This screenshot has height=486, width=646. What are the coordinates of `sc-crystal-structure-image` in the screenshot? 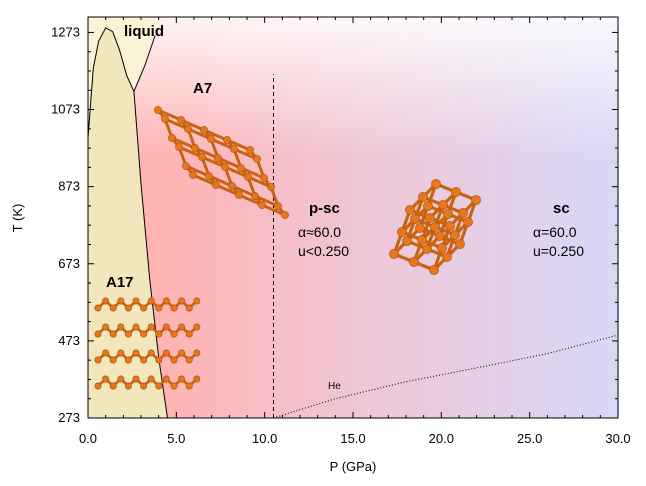 It's located at (435, 227).